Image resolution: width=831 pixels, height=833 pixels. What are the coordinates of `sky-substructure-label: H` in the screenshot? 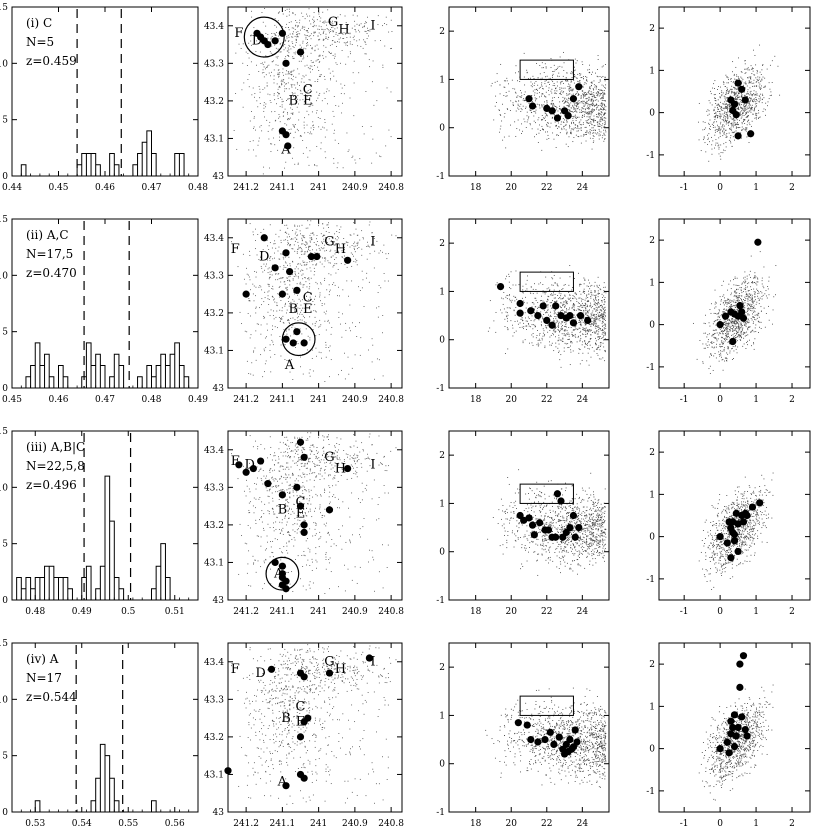 It's located at (343, 29).